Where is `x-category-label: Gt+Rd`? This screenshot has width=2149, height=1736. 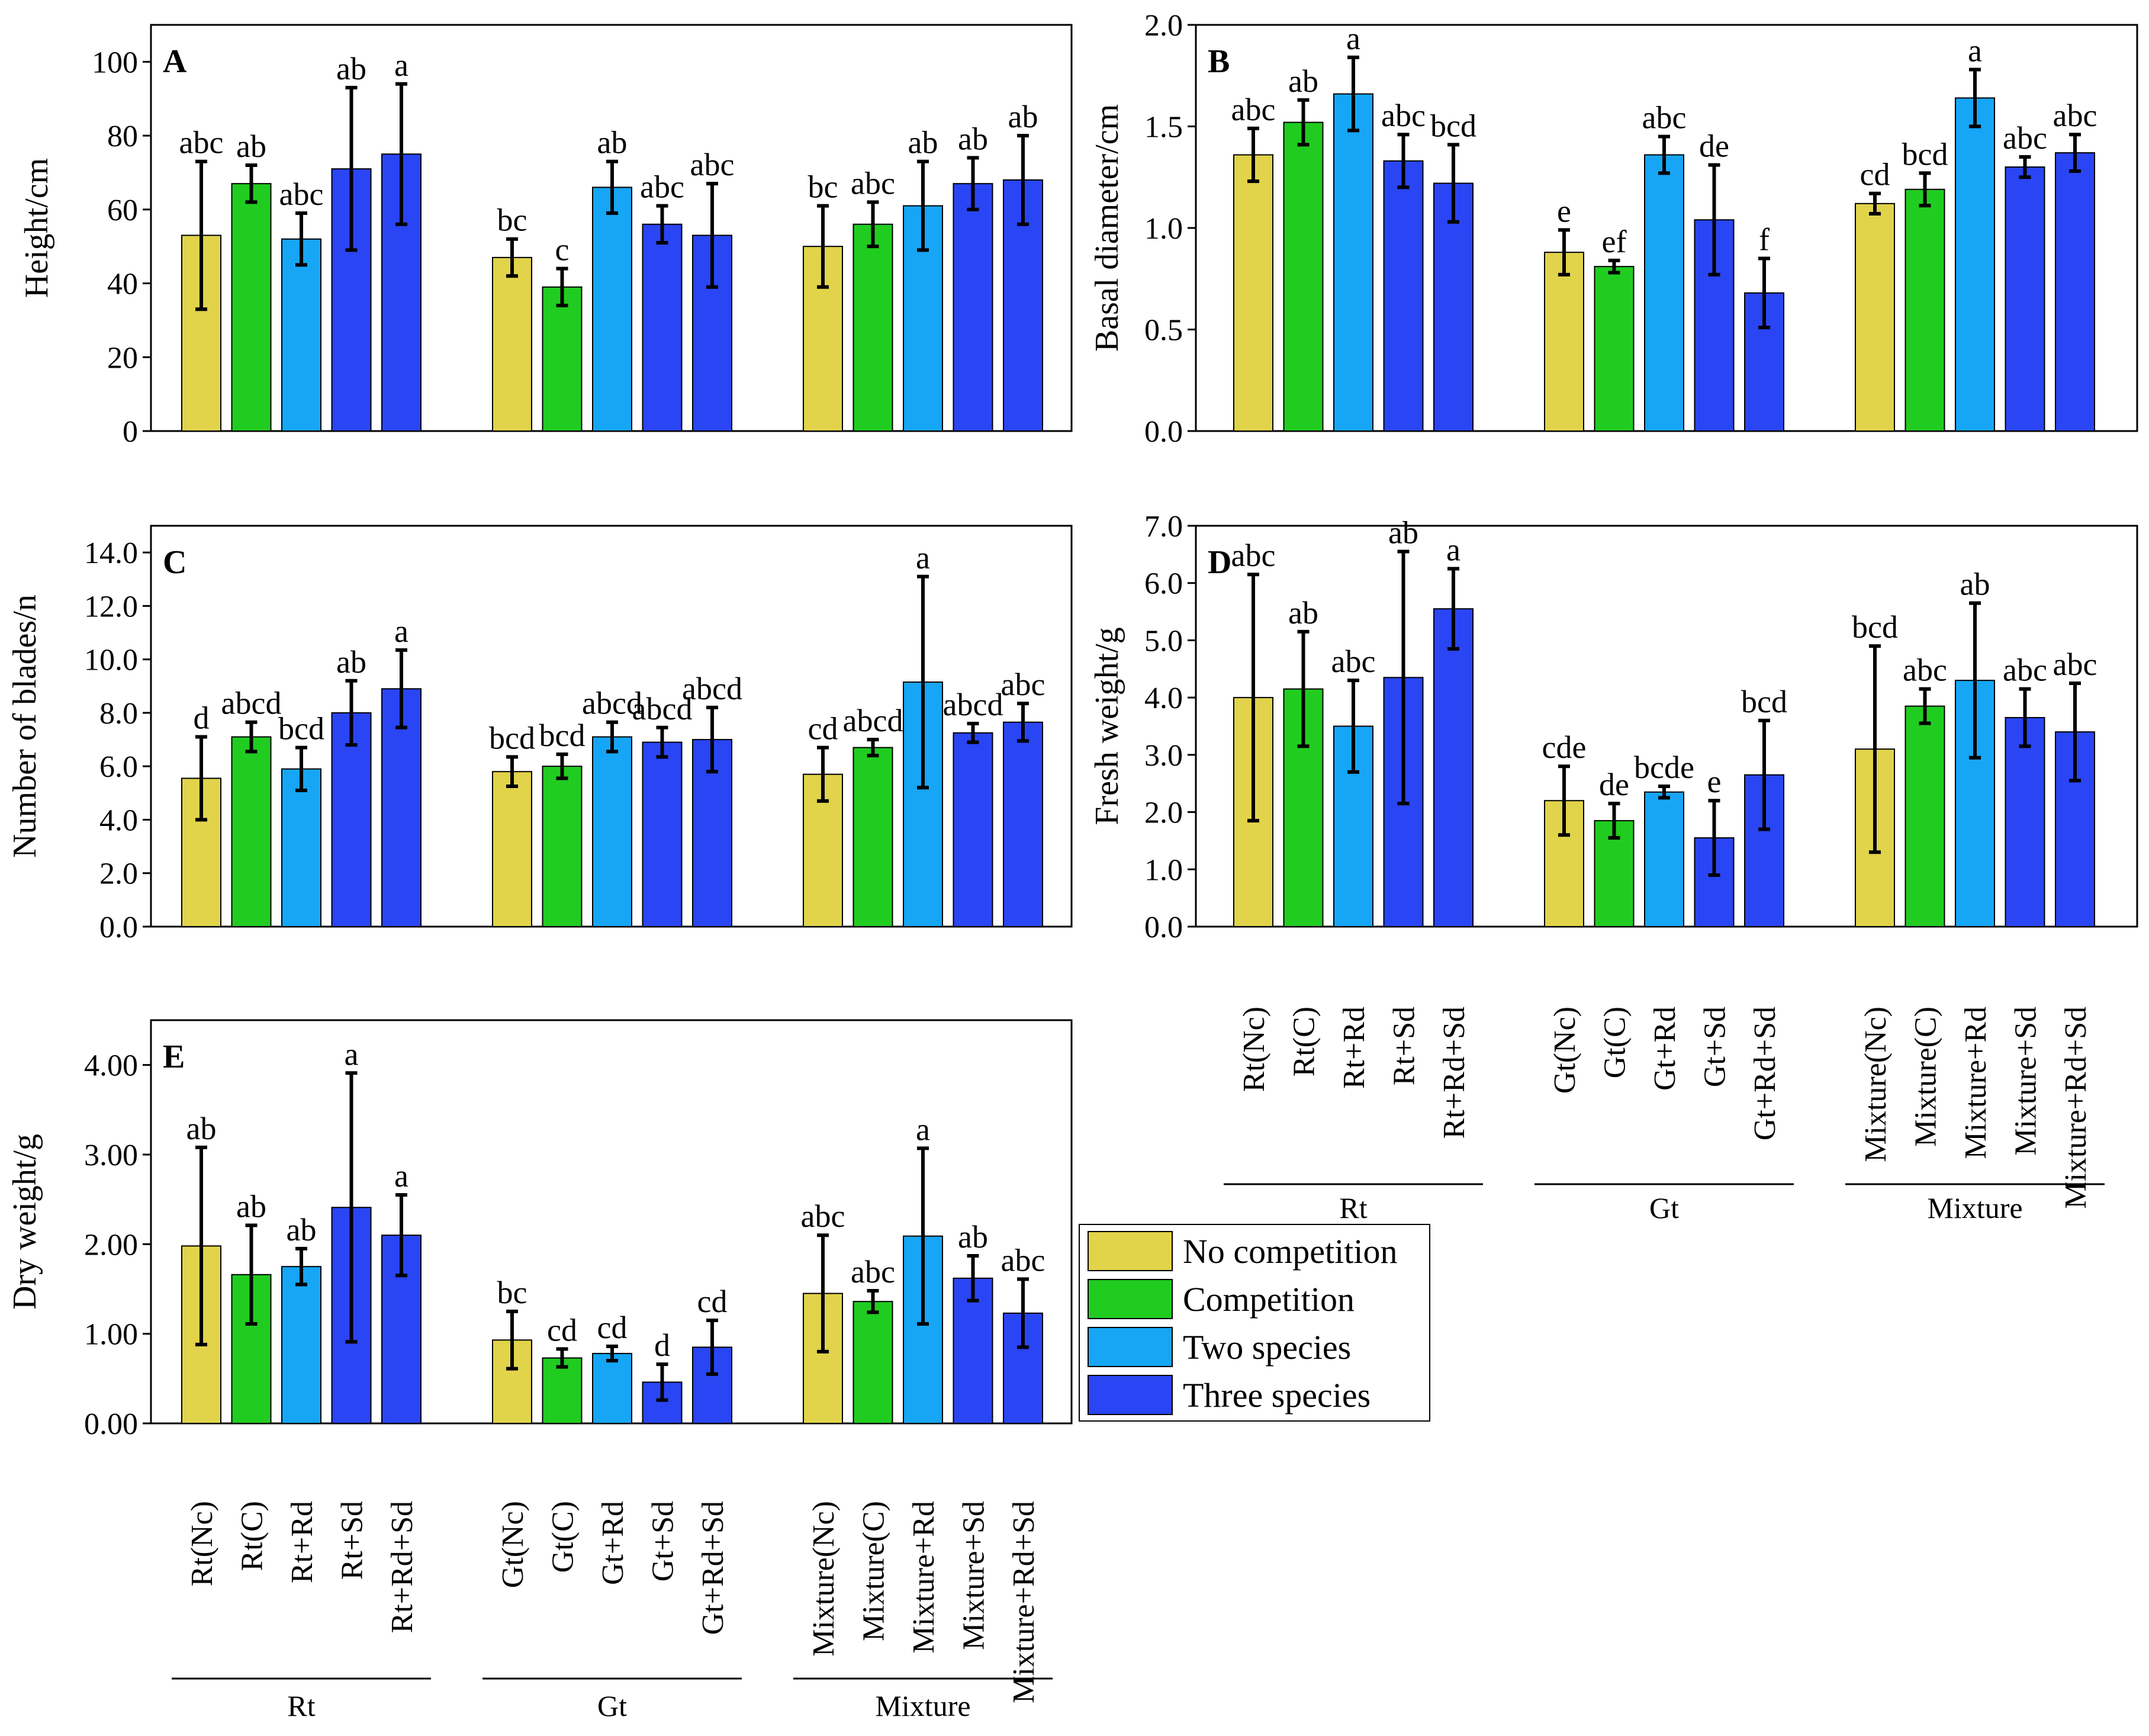
x-category-label: Gt+Rd is located at coordinates (613, 1543).